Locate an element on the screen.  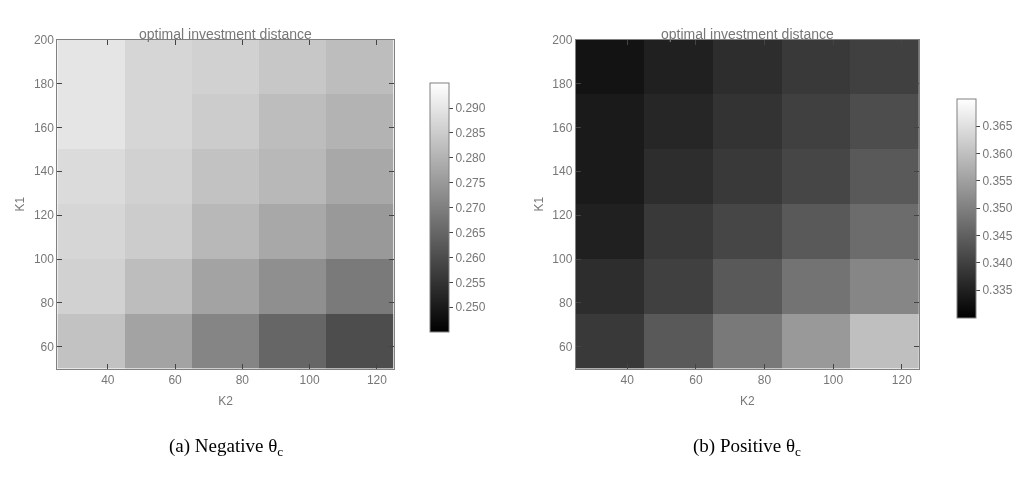
color-bar-label: 0.265 is located at coordinates (470, 232).